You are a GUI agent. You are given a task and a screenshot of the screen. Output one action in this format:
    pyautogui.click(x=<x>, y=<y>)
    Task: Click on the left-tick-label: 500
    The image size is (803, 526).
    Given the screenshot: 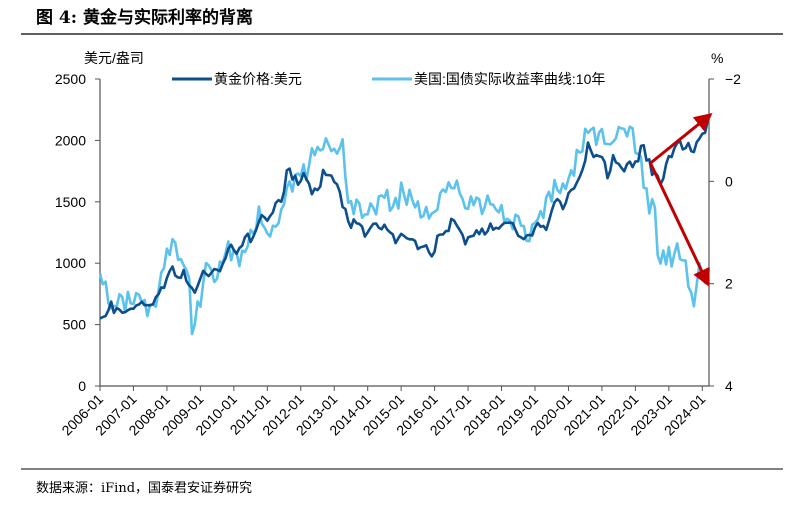 What is the action you would take?
    pyautogui.click(x=75, y=325)
    